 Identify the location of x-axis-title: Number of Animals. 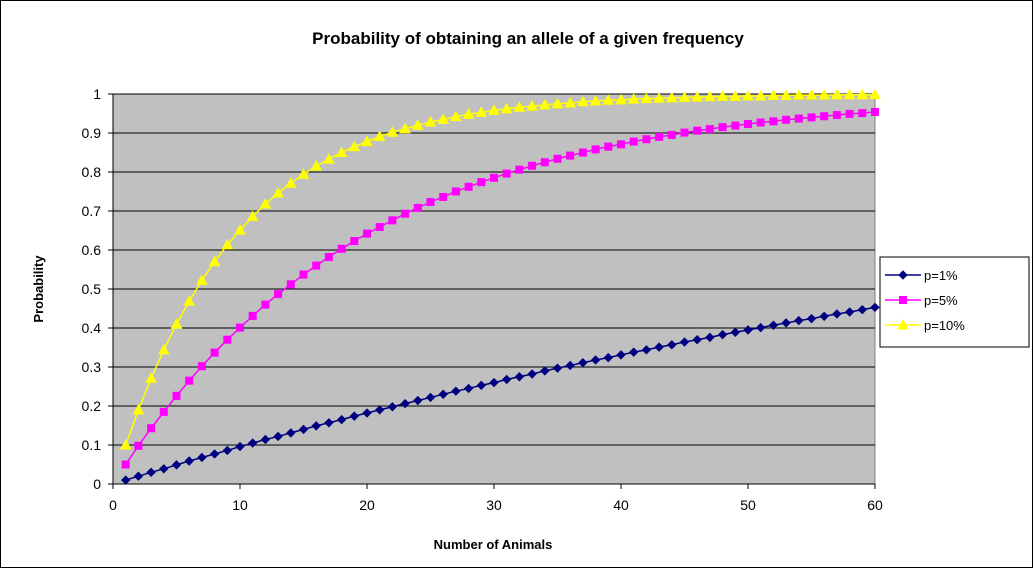
(493, 544).